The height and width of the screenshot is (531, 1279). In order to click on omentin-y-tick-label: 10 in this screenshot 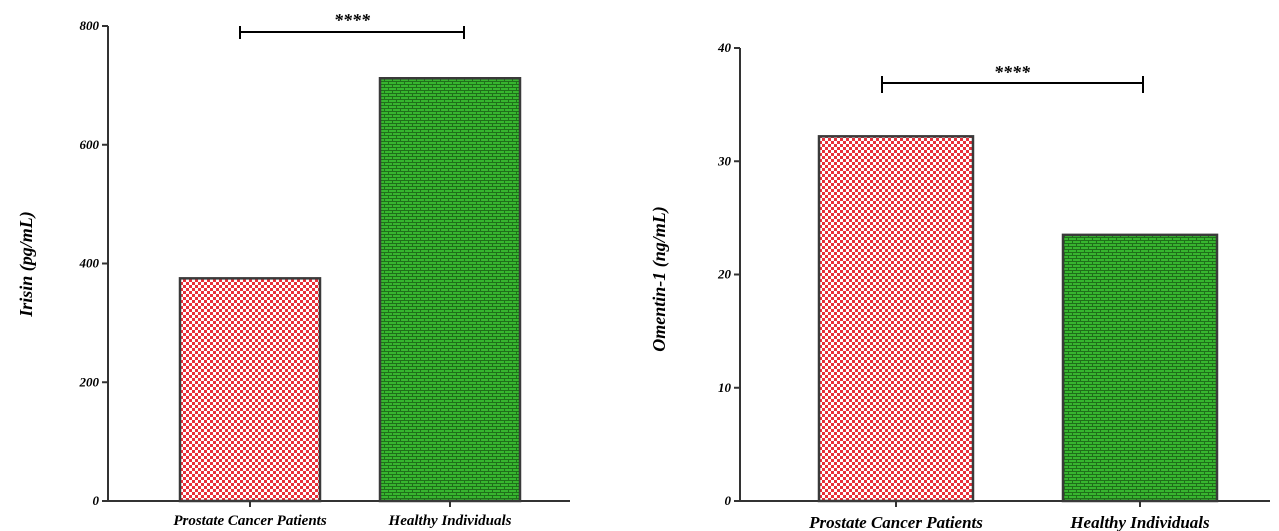, I will do `click(725, 387)`.